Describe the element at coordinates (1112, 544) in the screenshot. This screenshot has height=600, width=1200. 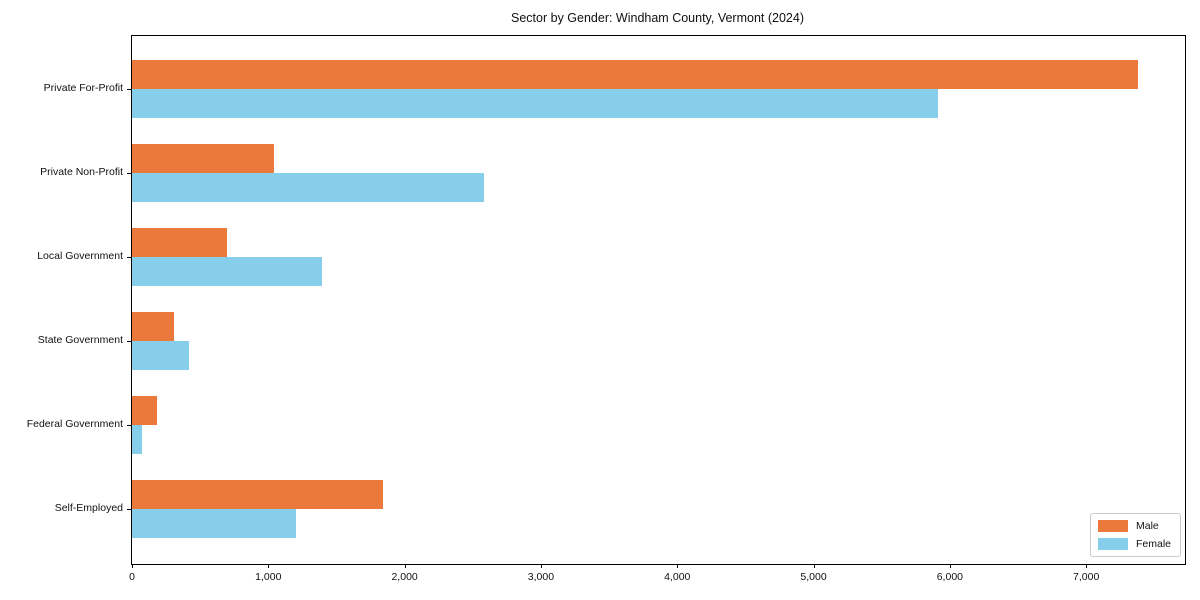
I see `legend-swatch-female` at that location.